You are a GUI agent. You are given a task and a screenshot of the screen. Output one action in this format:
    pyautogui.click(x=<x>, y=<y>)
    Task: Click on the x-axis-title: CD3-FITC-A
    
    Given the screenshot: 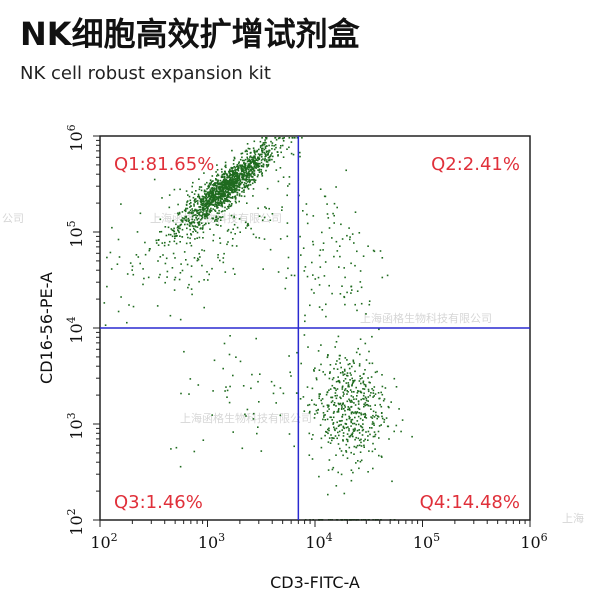 What is the action you would take?
    pyautogui.click(x=315, y=582)
    